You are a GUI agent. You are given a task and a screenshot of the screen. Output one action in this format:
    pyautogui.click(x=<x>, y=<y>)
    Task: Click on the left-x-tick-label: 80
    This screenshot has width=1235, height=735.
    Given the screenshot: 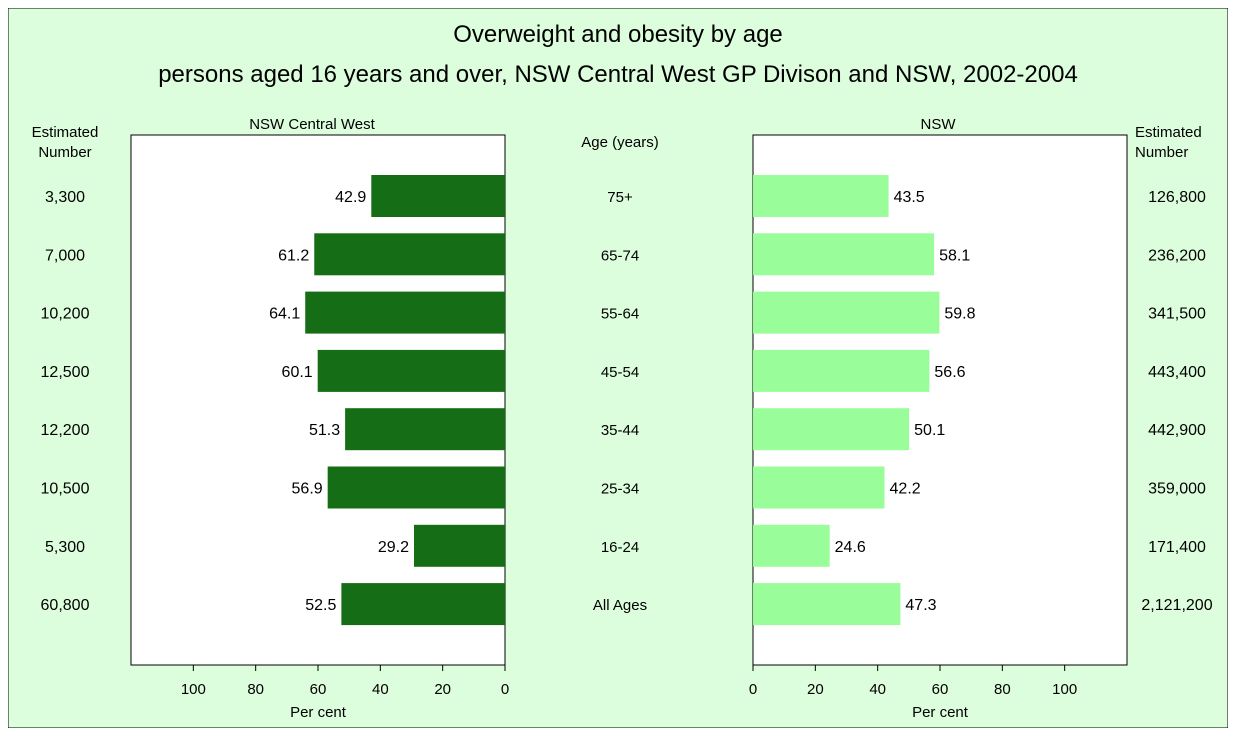 What is the action you would take?
    pyautogui.click(x=255, y=689)
    